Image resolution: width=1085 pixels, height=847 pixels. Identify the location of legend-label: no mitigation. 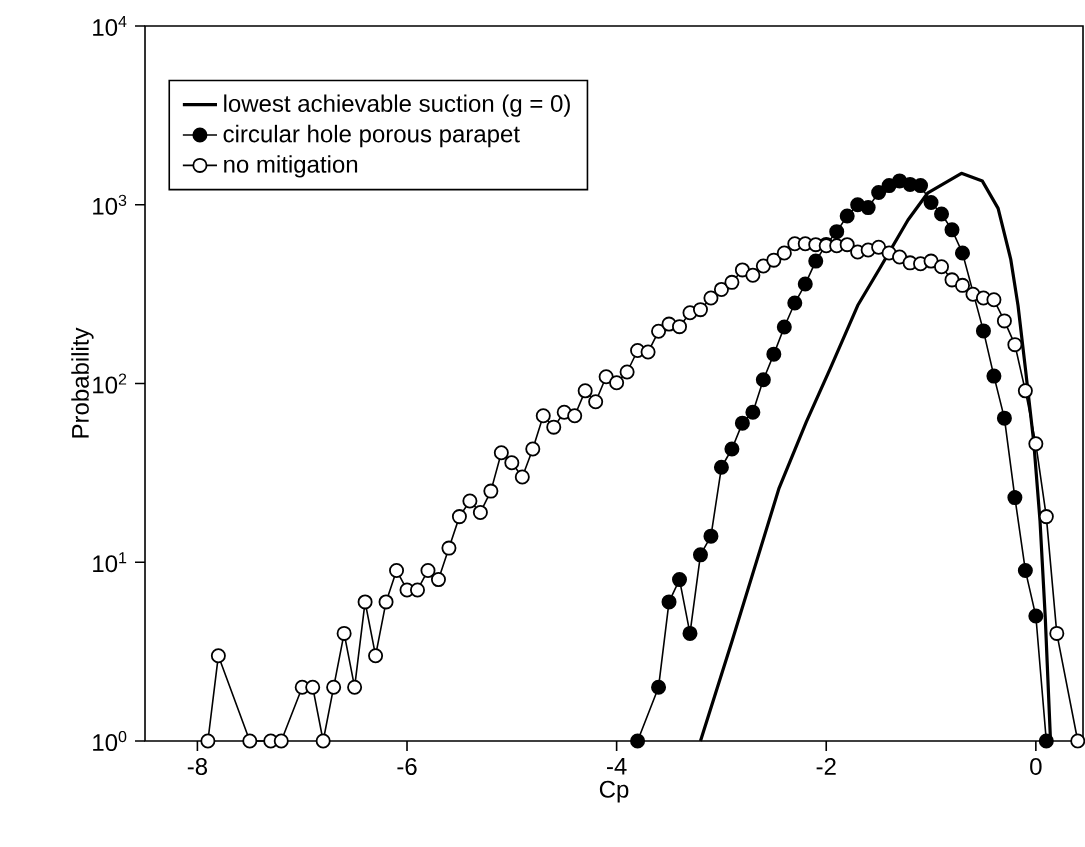
(291, 166).